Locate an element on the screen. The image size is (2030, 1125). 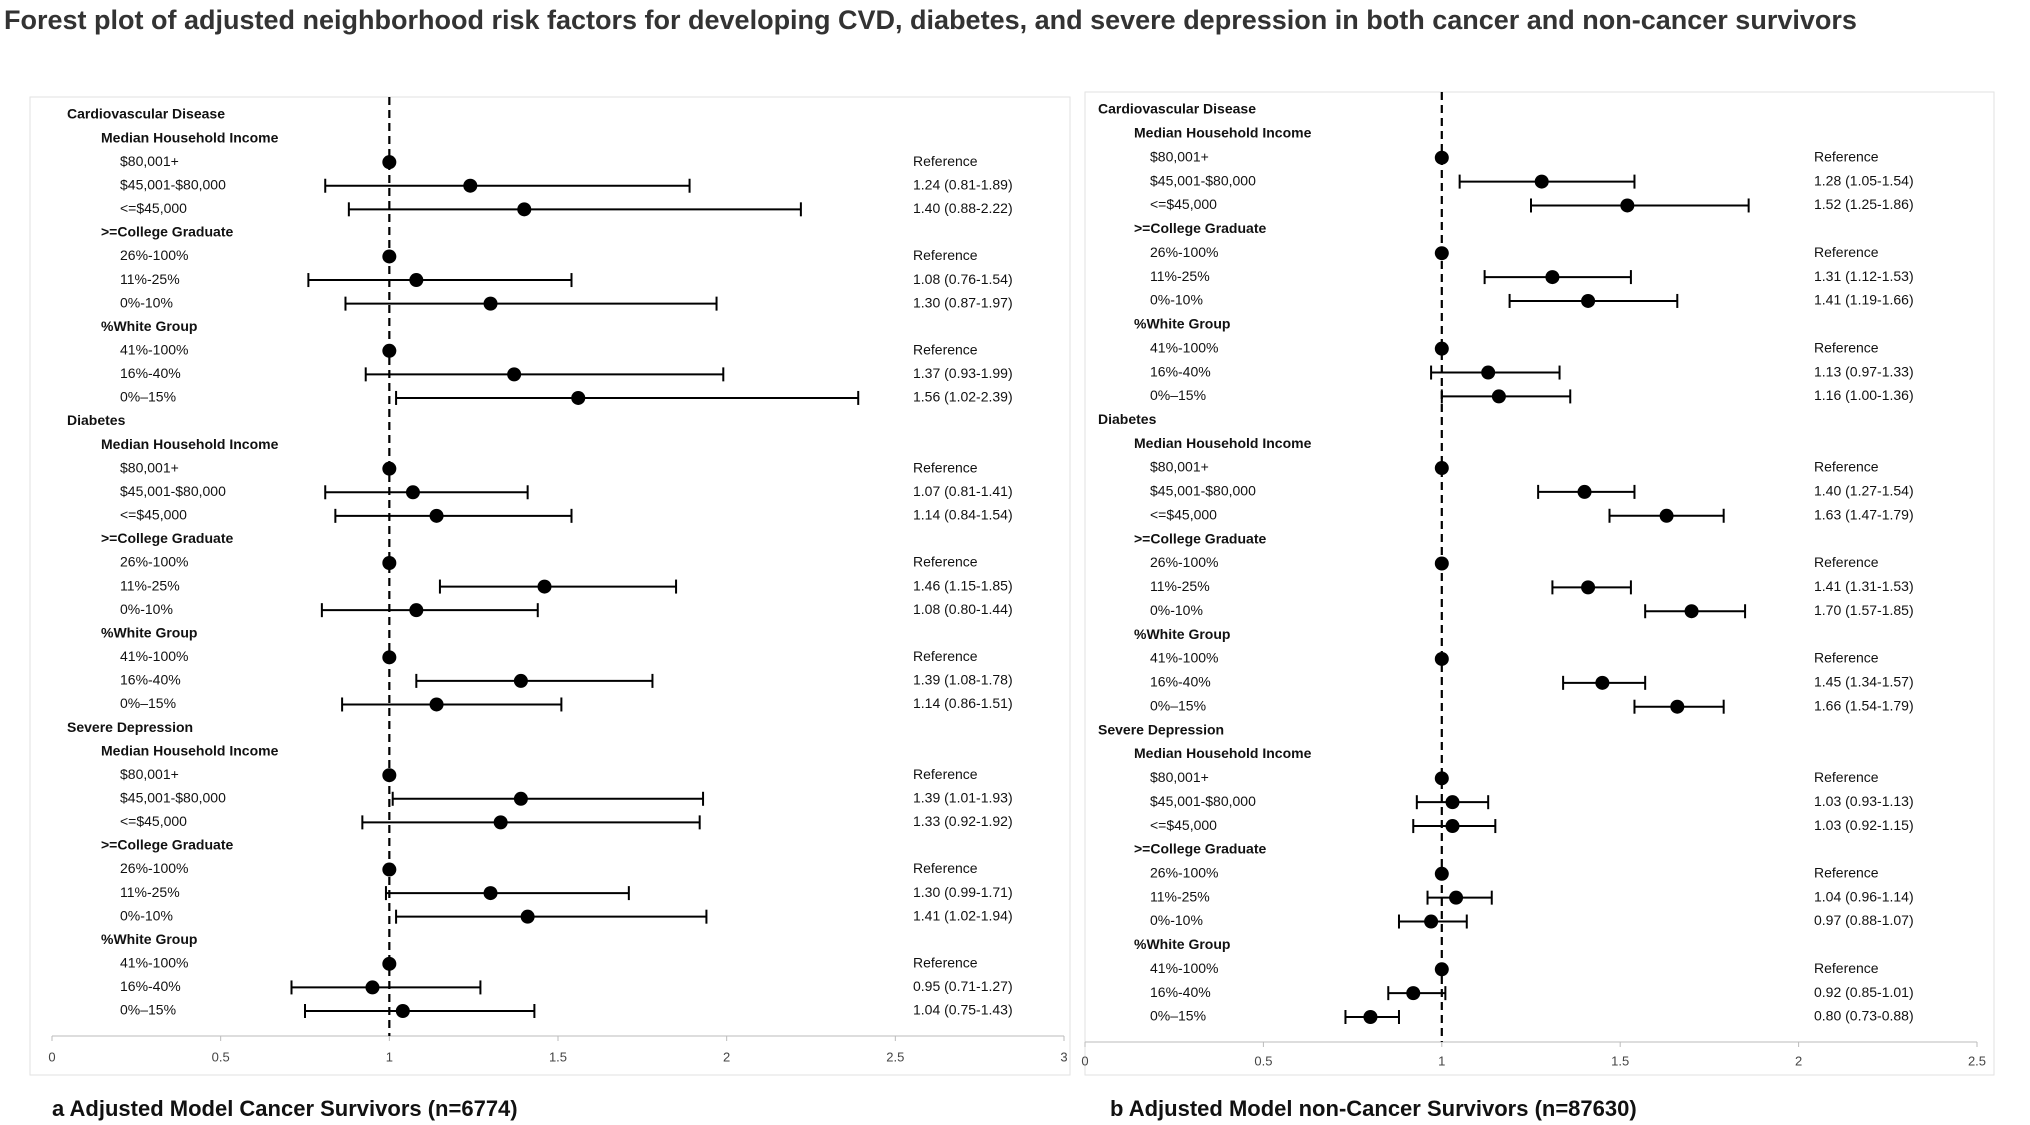
x-tick-label: 3 is located at coordinates (1063, 1056).